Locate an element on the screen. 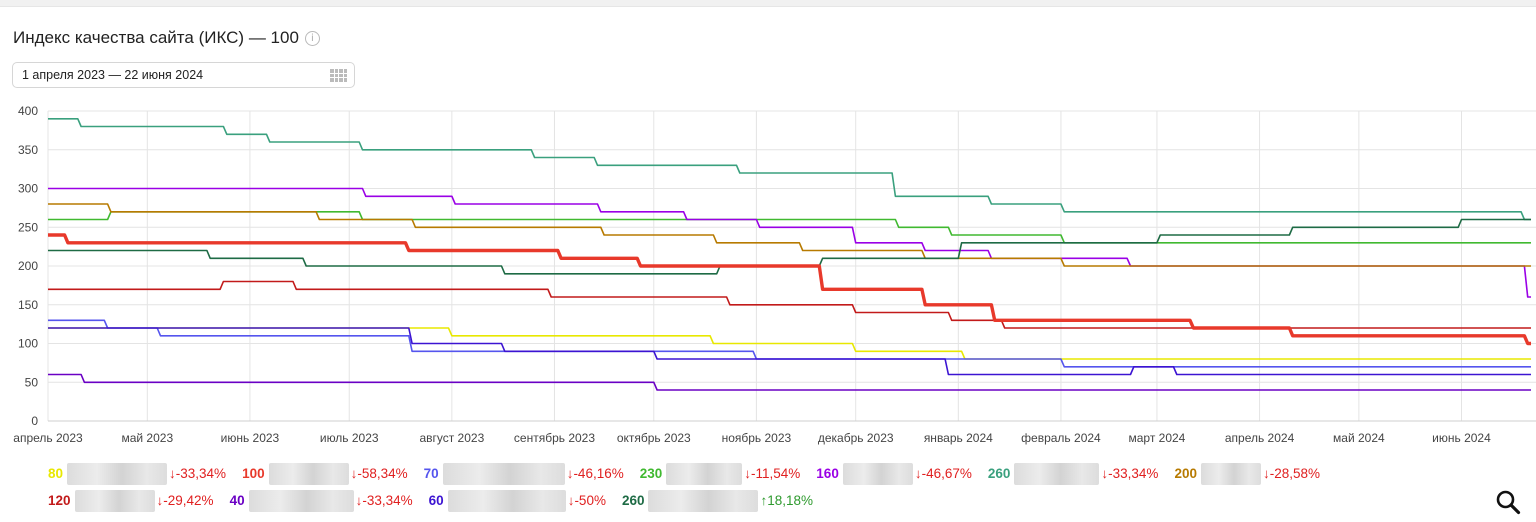 Image resolution: width=1536 pixels, height=522 pixels. legend-change: ↓-46,67% is located at coordinates (943, 473).